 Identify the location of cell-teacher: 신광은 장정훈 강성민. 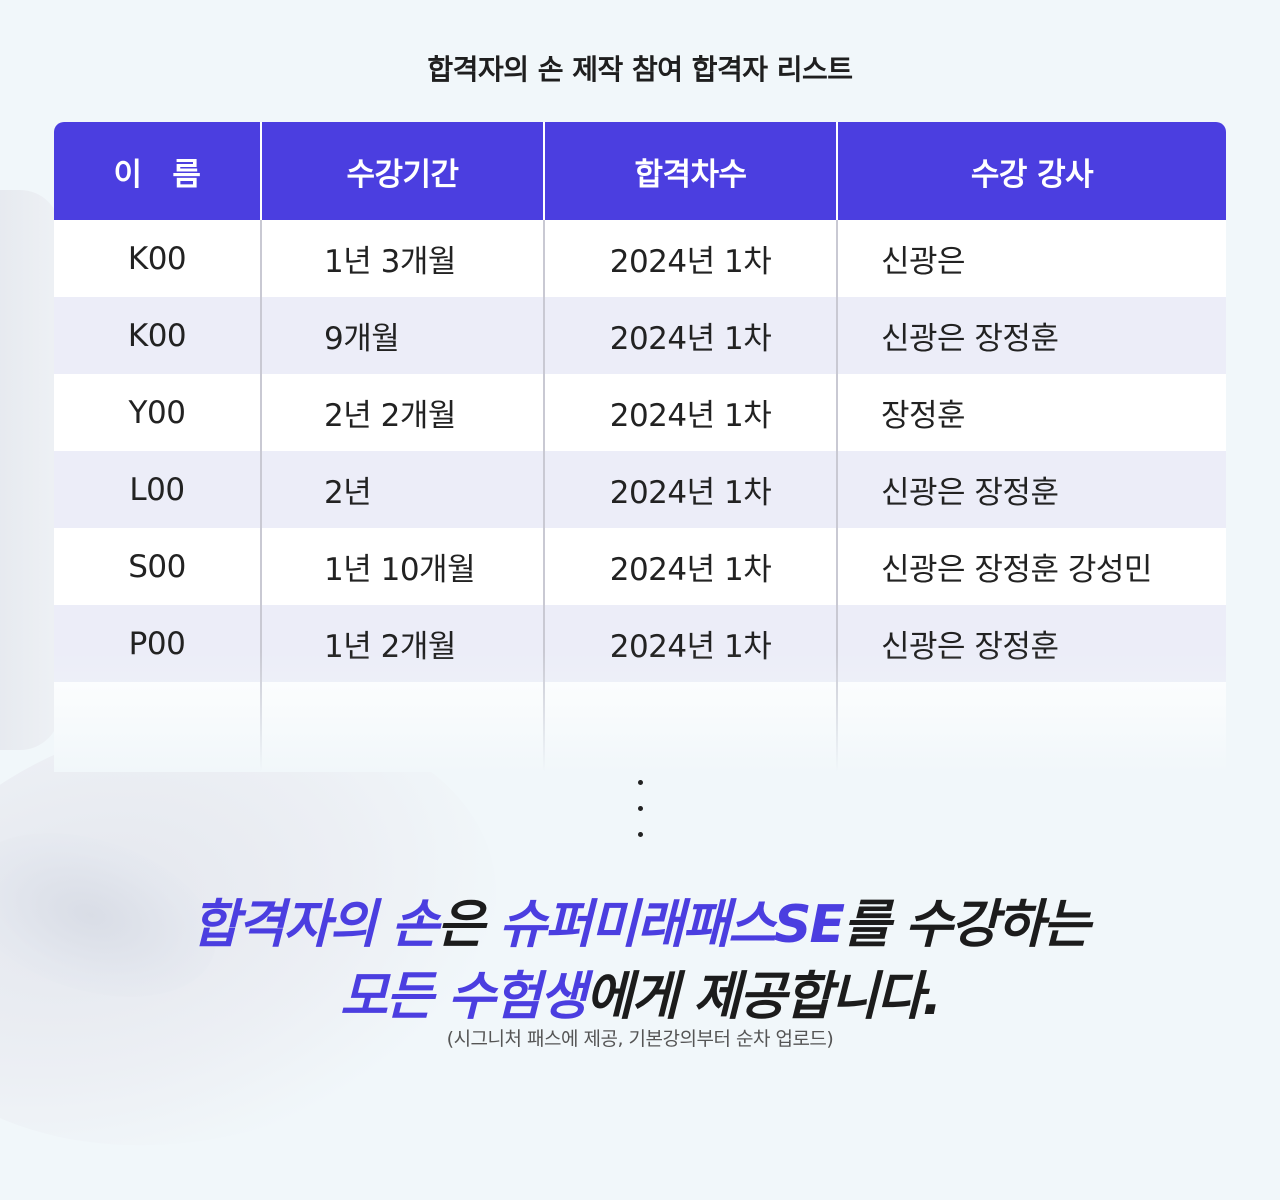
(1031, 566).